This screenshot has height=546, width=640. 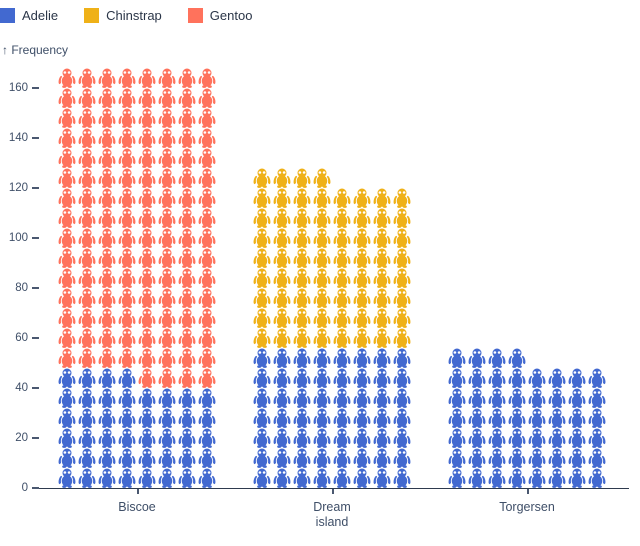 I want to click on x-tick-mark, so click(x=528, y=491).